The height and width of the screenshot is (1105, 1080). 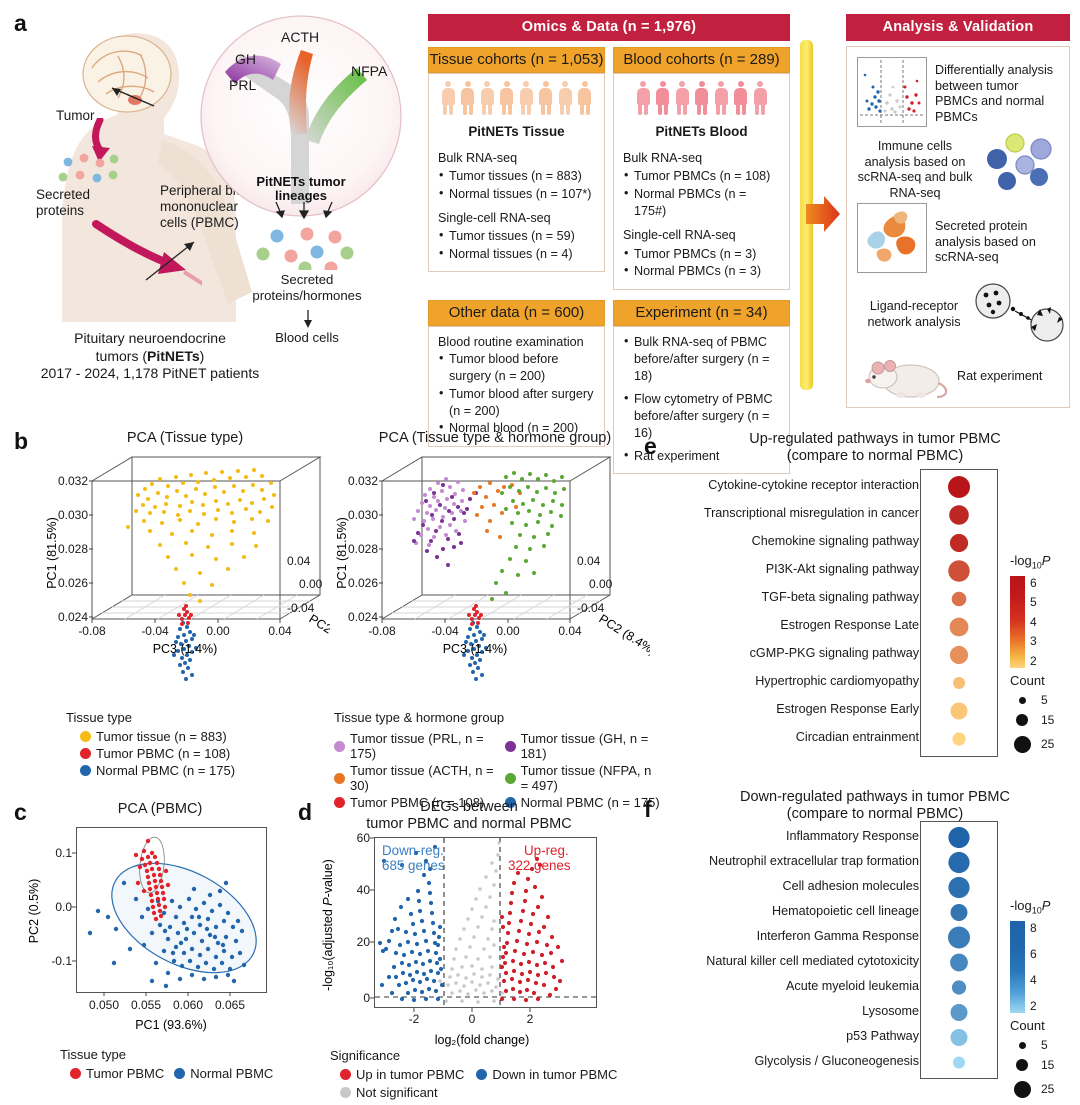 What do you see at coordinates (307, 288) in the screenshot?
I see `label-secreted-hormones: Secreted proteins/hormones` at bounding box center [307, 288].